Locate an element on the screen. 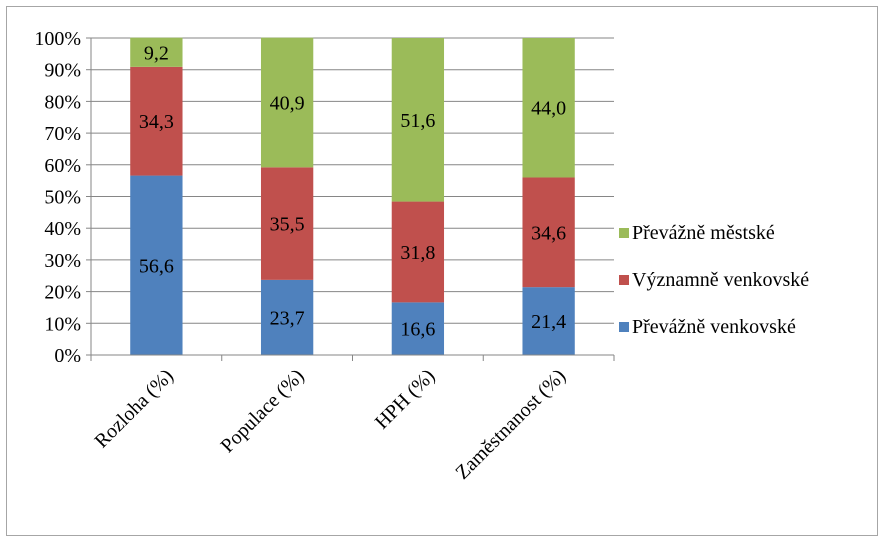 The image size is (886, 544). data-label: 23,7 is located at coordinates (287, 318).